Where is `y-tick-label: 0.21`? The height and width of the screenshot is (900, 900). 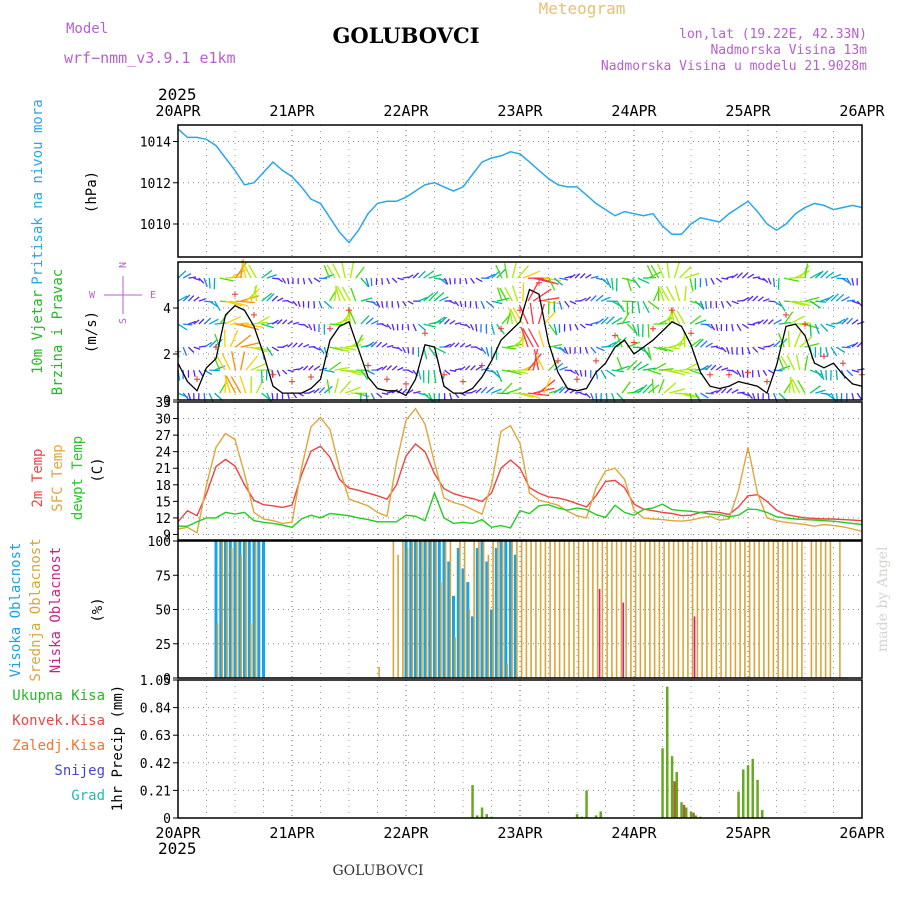
y-tick-label: 0.21 is located at coordinates (155, 791).